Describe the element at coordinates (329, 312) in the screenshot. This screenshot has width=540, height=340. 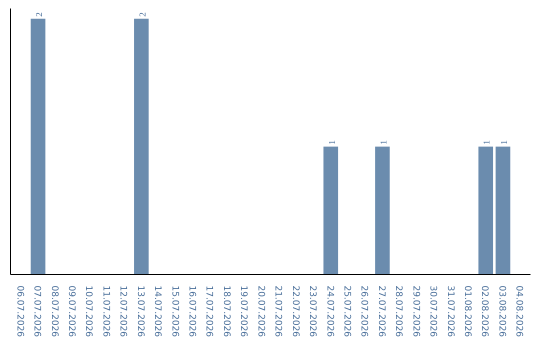
I see `x-tick-label: 24.07.2026` at that location.